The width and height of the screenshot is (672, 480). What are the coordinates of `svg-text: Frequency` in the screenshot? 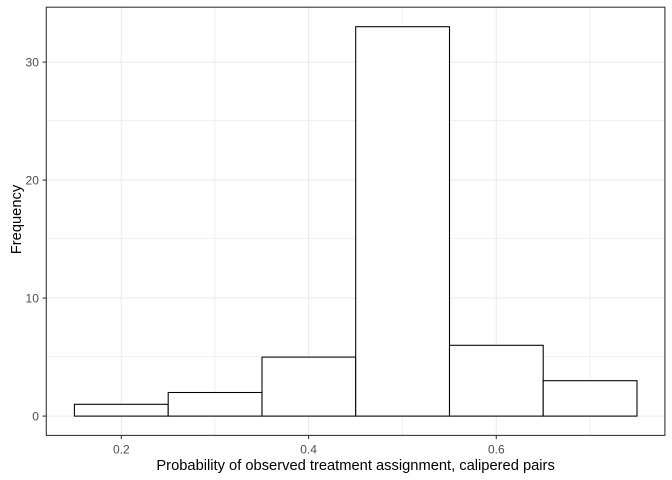 It's located at (17, 219).